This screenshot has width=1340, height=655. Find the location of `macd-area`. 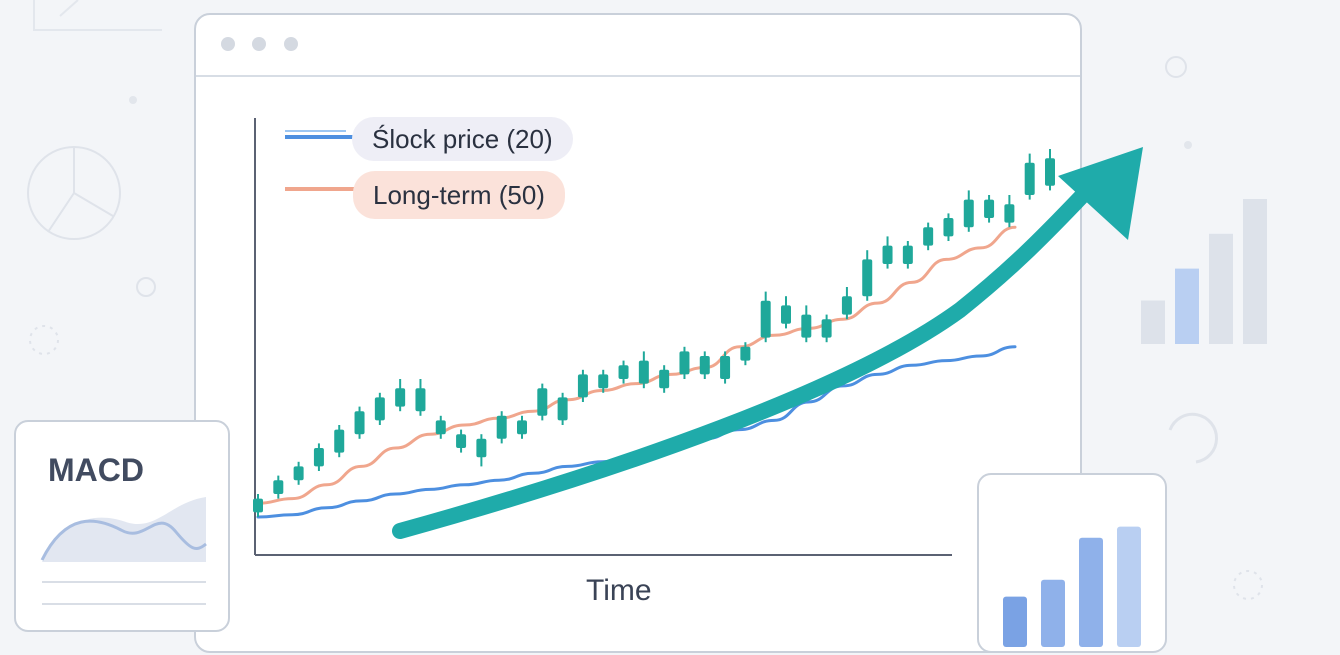

macd-area is located at coordinates (124, 529).